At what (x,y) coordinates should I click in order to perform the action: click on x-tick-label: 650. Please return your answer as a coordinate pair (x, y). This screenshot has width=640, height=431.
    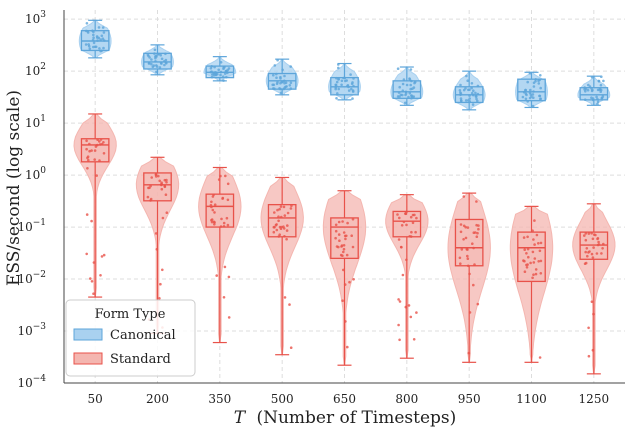
    Looking at the image, I should click on (344, 399).